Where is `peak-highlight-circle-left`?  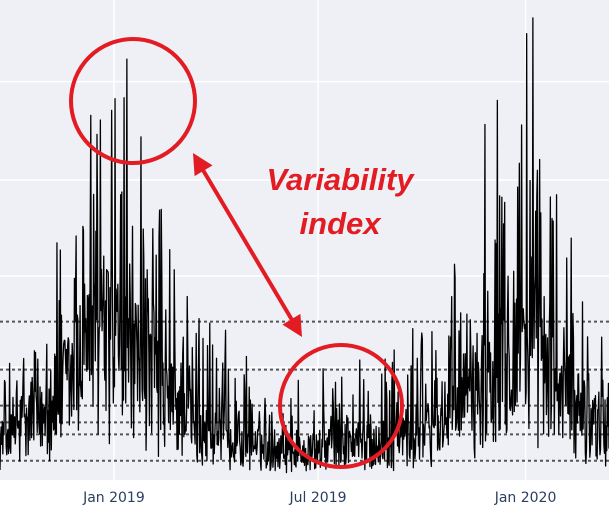
peak-highlight-circle-left is located at coordinates (133, 101).